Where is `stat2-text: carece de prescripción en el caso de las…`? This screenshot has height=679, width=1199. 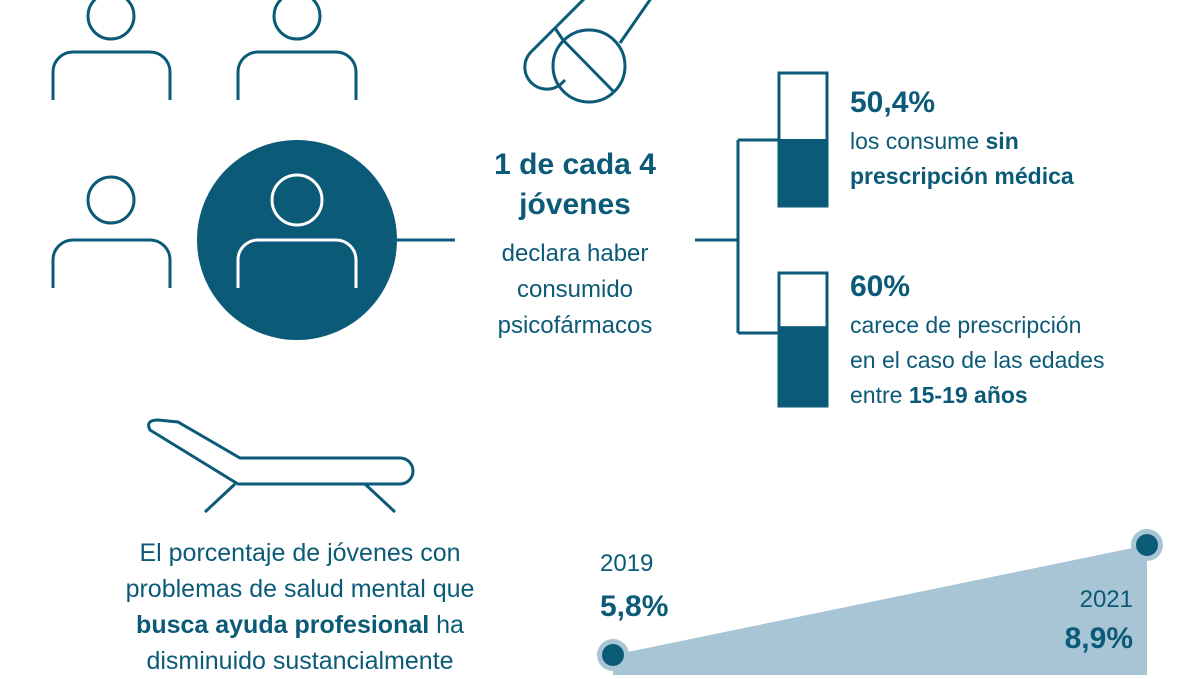
stat2-text: carece de prescripción en el caso de las… is located at coordinates (977, 360).